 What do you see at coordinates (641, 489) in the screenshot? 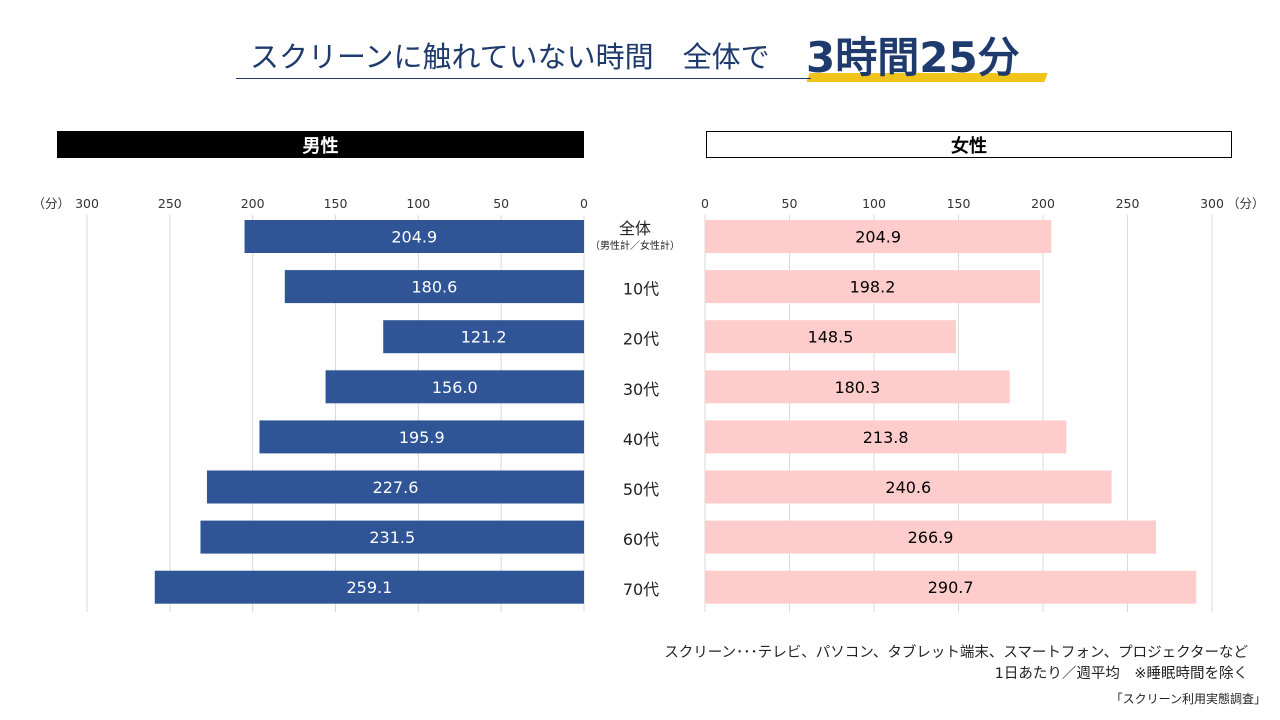
I see `category-label: 50代` at bounding box center [641, 489].